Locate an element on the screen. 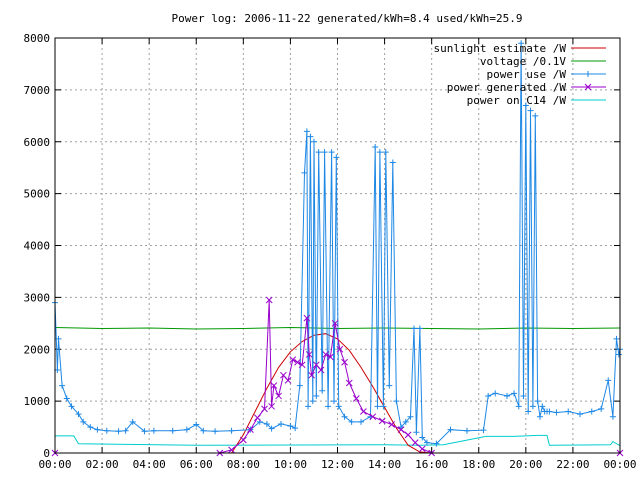  legend-entry-power-generated-w: power generated /W is located at coordinates (526, 87).